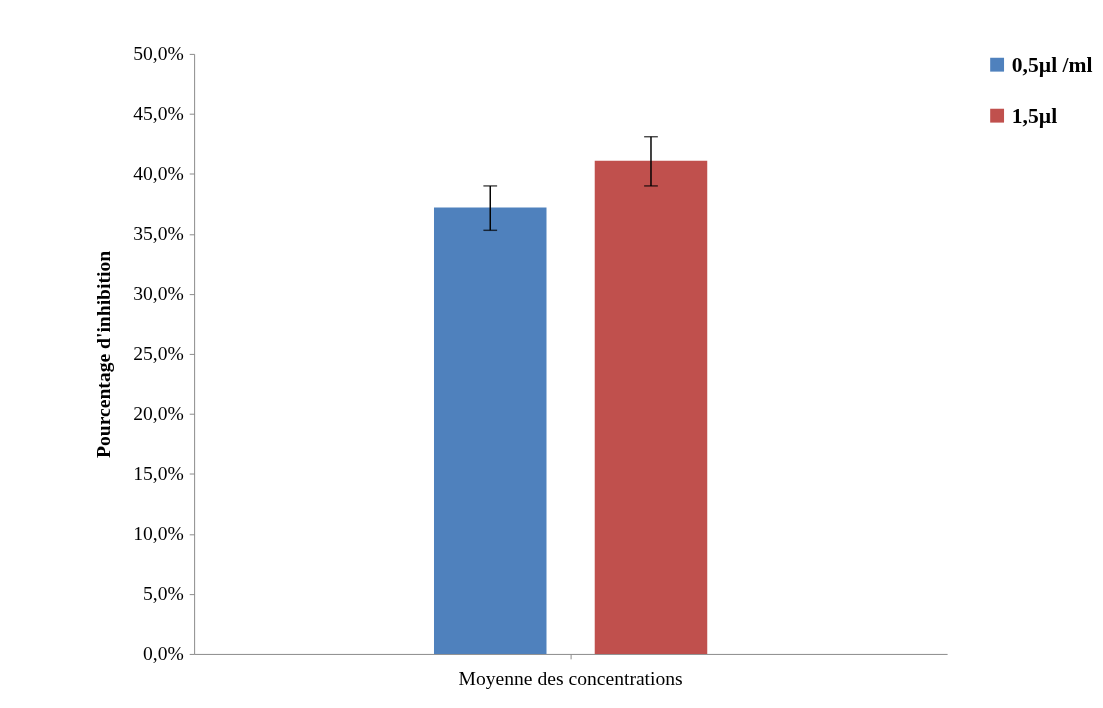 This screenshot has height=708, width=1103. What do you see at coordinates (158, 234) in the screenshot?
I see `y-tick-label: 35,0%` at bounding box center [158, 234].